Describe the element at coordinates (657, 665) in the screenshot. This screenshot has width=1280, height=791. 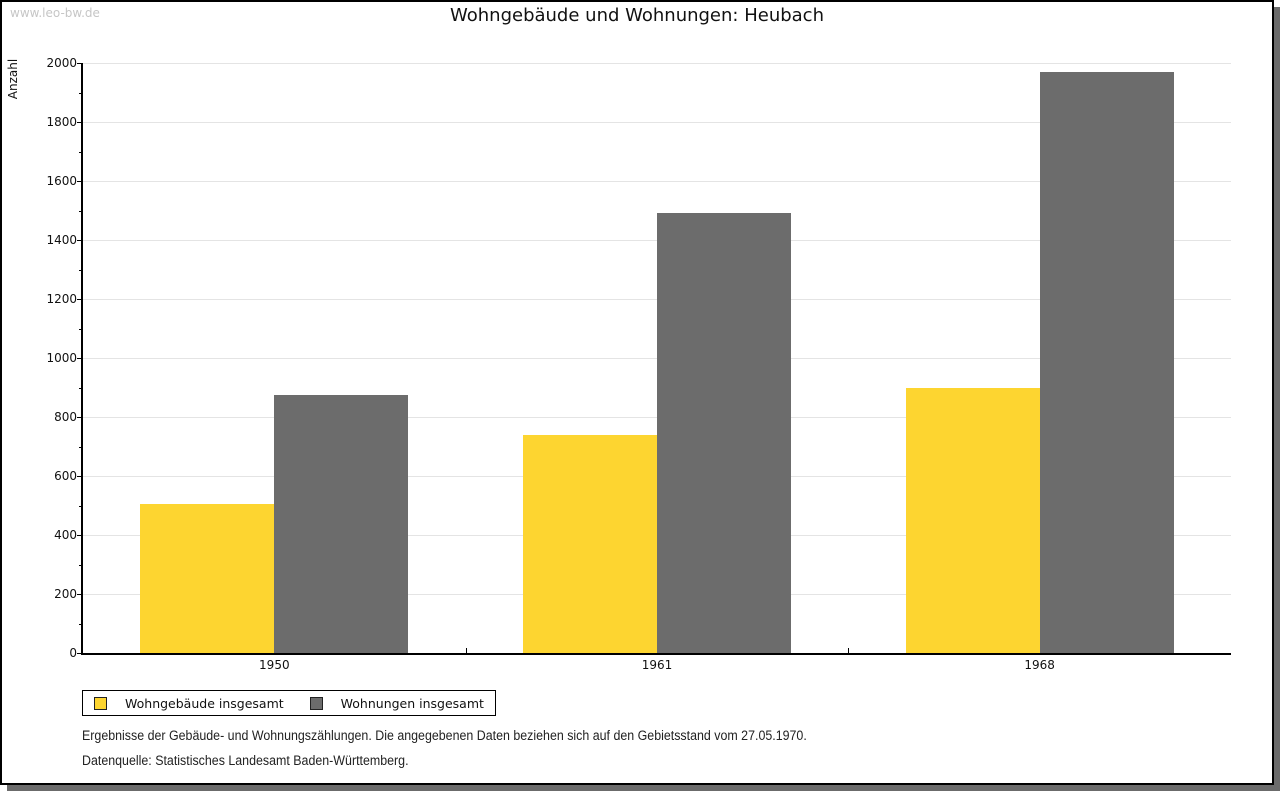
I see `x-tick-label: 1961` at that location.